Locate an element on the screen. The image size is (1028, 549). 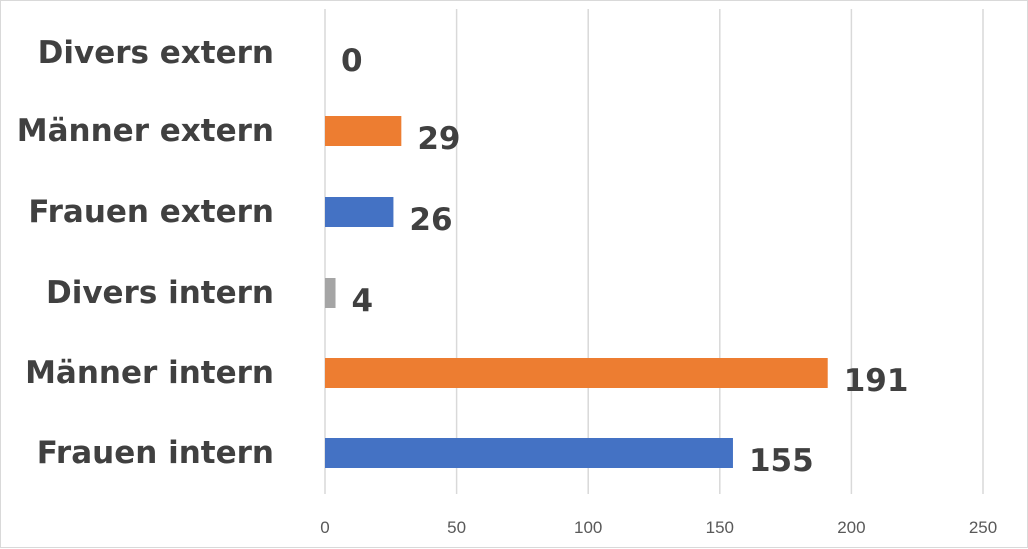
x-tick-label: 0 is located at coordinates (324, 527).